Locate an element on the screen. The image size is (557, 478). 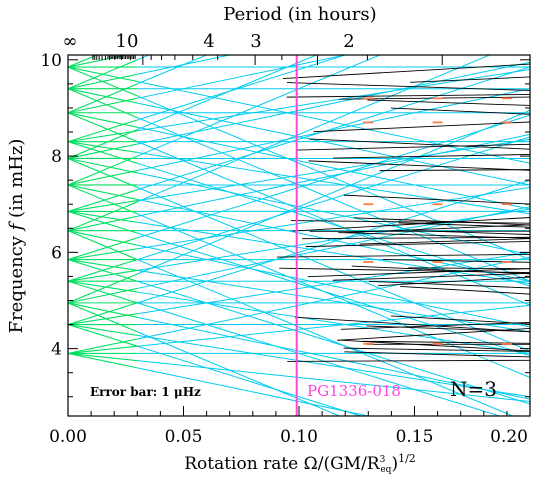
y-tick-label: 4 is located at coordinates (56, 350).